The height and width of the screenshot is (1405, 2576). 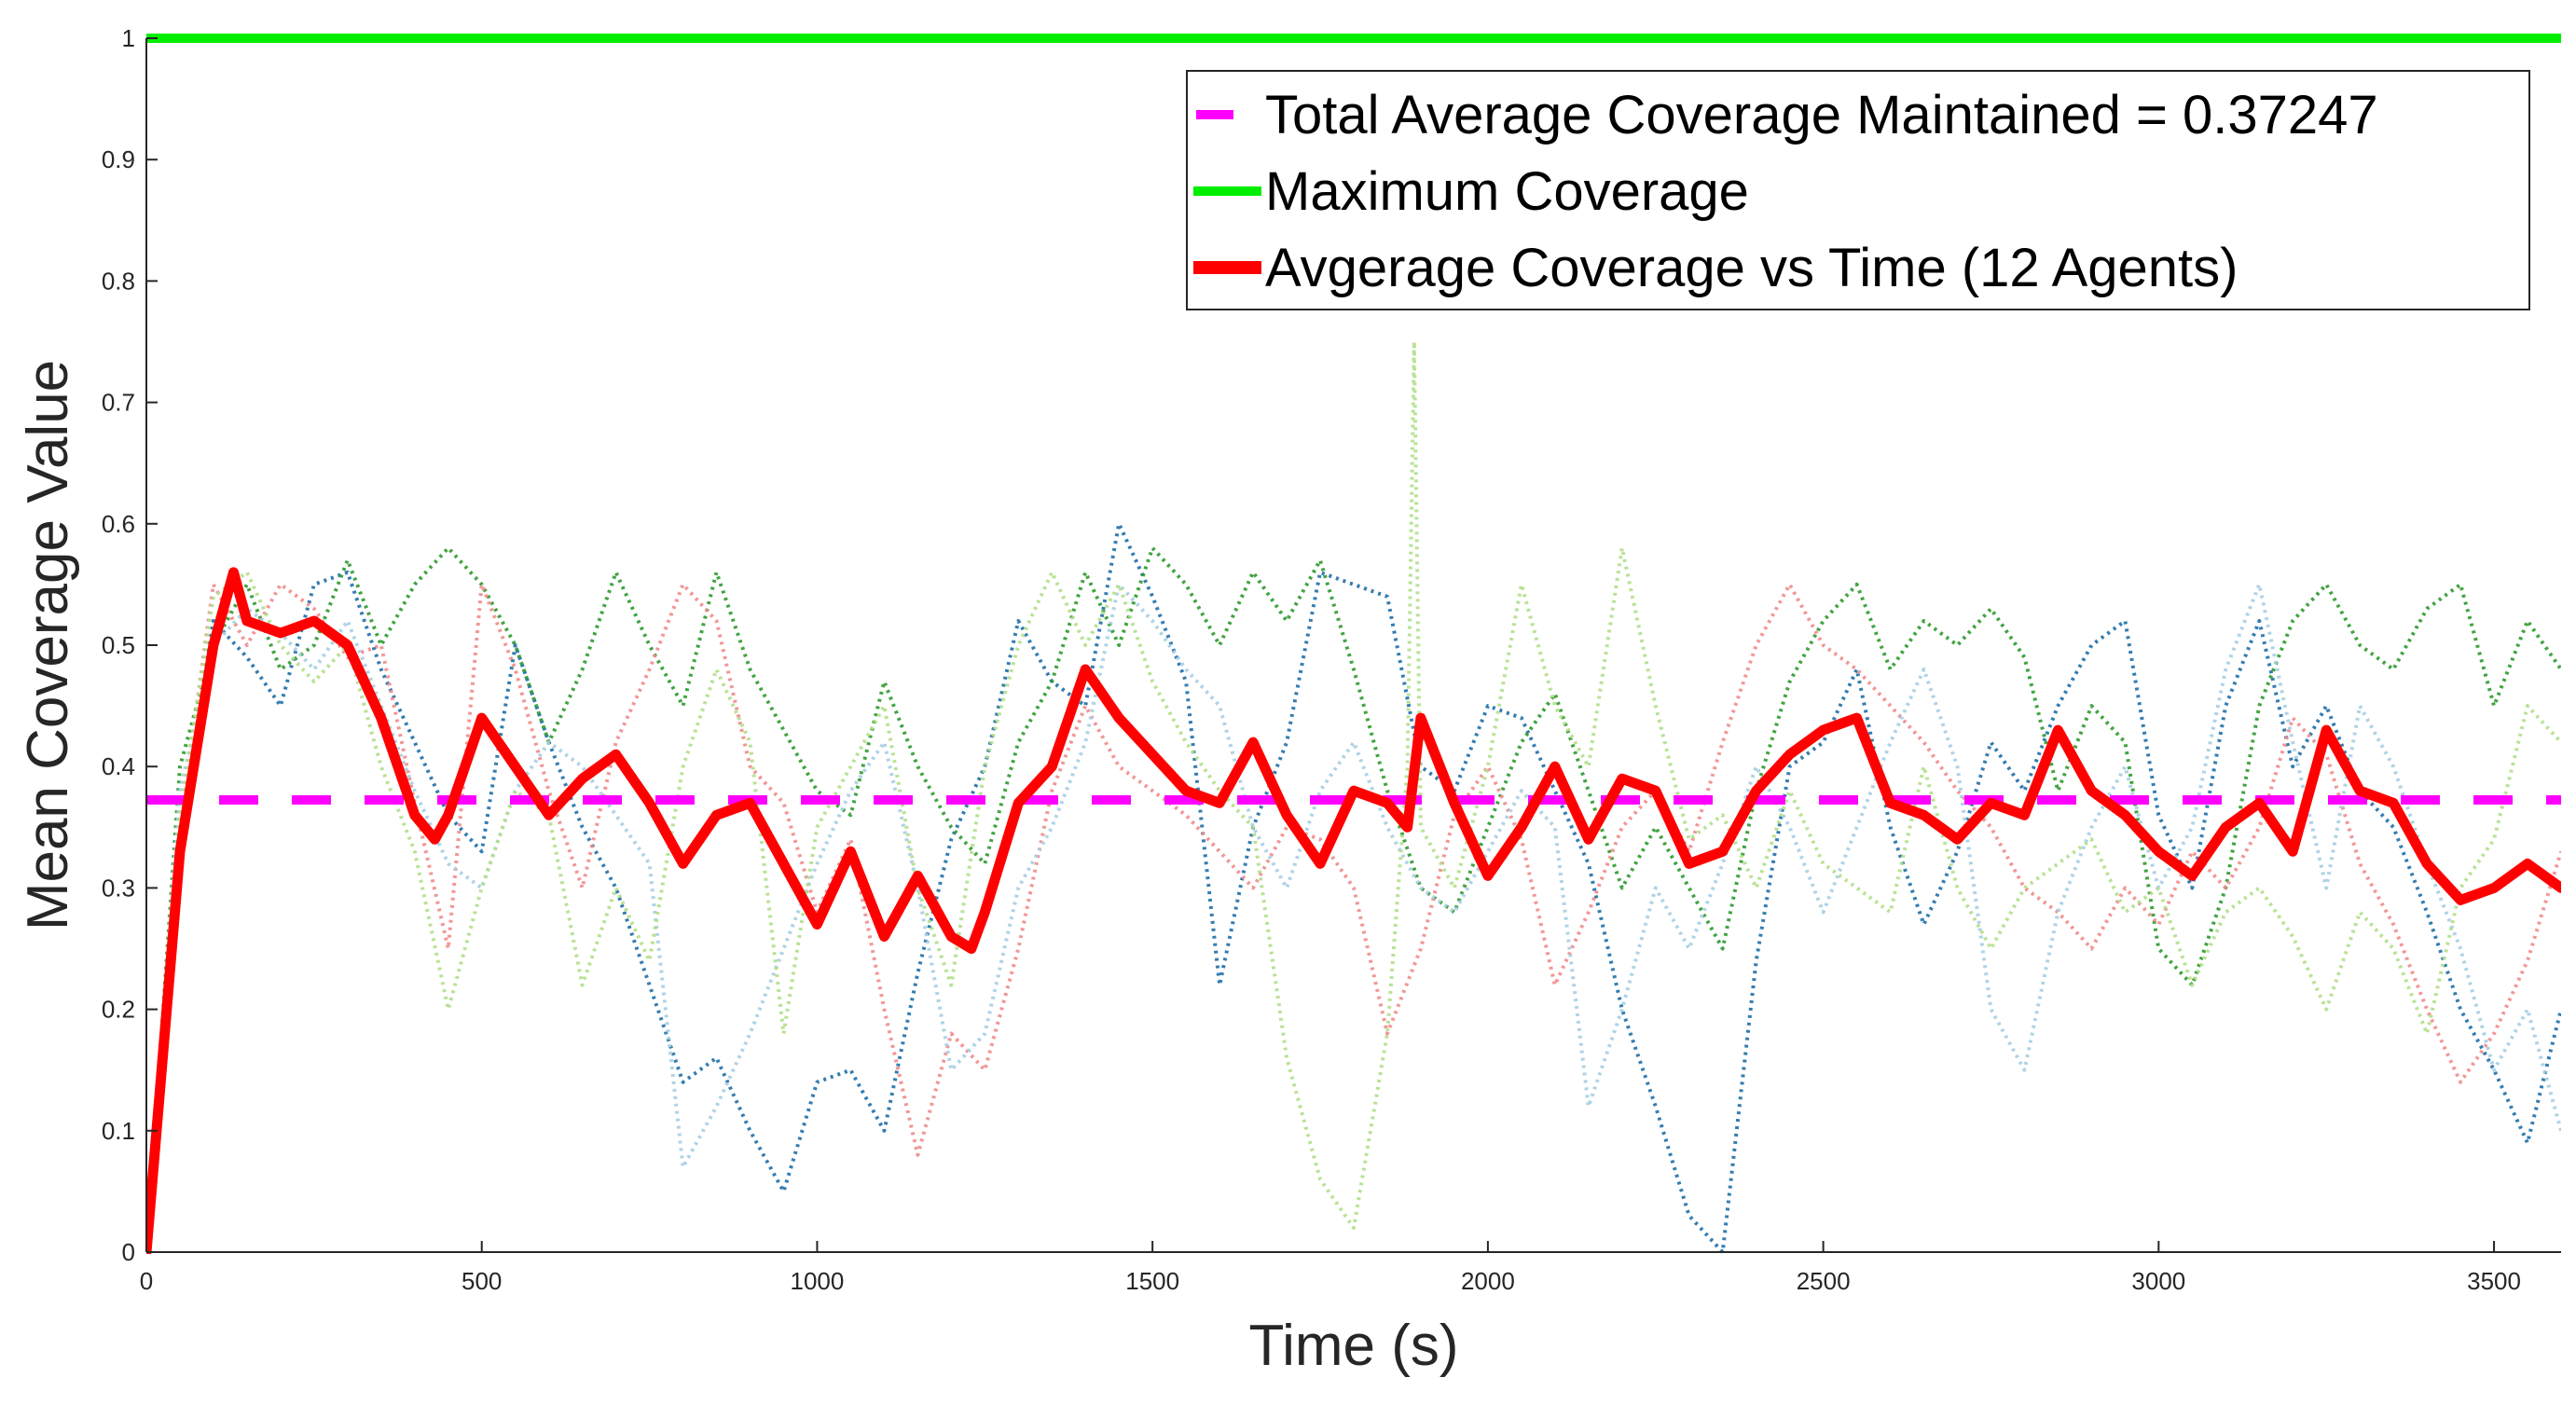 I want to click on x-tick-label: 1000, so click(x=818, y=1281).